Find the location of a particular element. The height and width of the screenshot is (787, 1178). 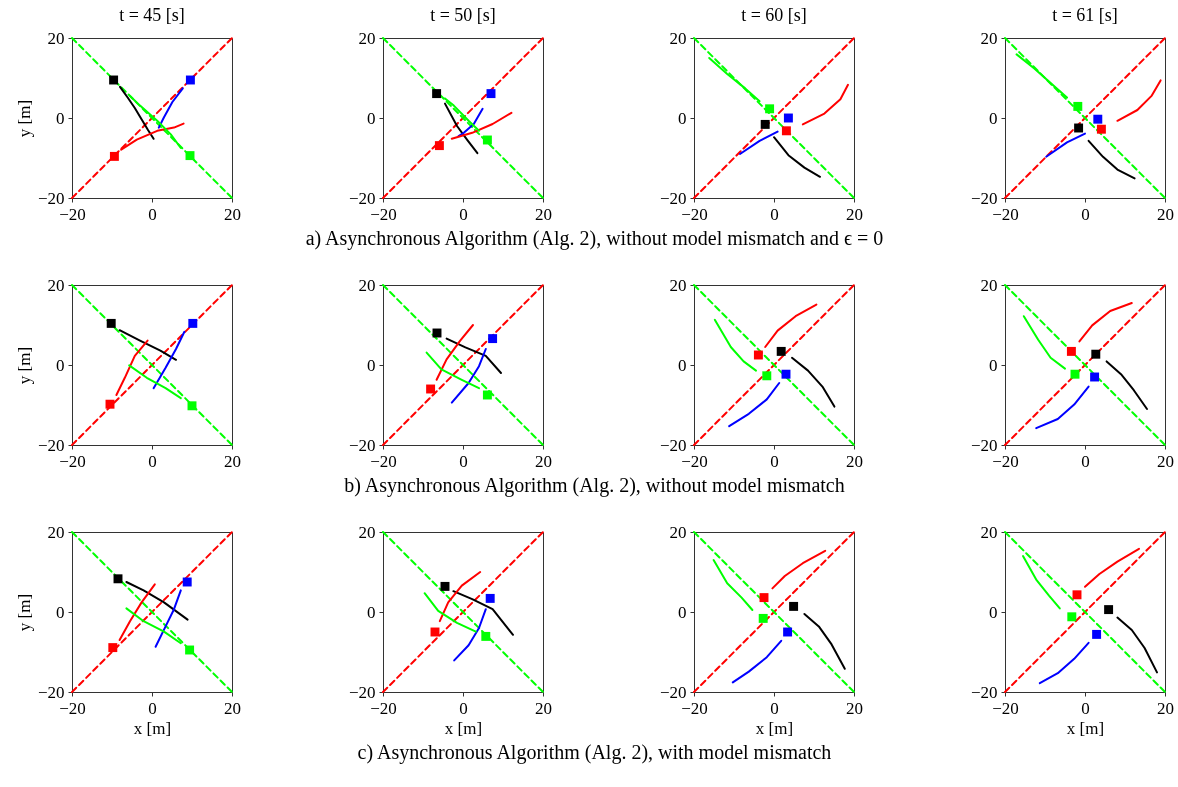

text: a) Asynchronous Algorithm (Alg. 2), without model mismatch and ϵ = 0 is located at coordinates (594, 238).